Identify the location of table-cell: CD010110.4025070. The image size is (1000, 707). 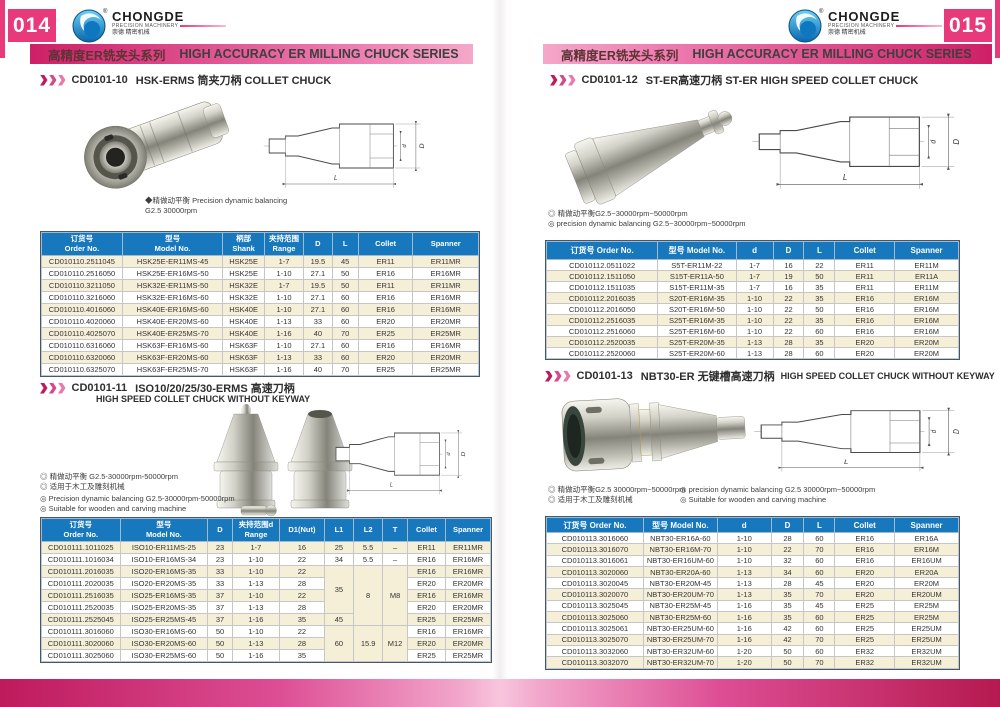
(82, 333).